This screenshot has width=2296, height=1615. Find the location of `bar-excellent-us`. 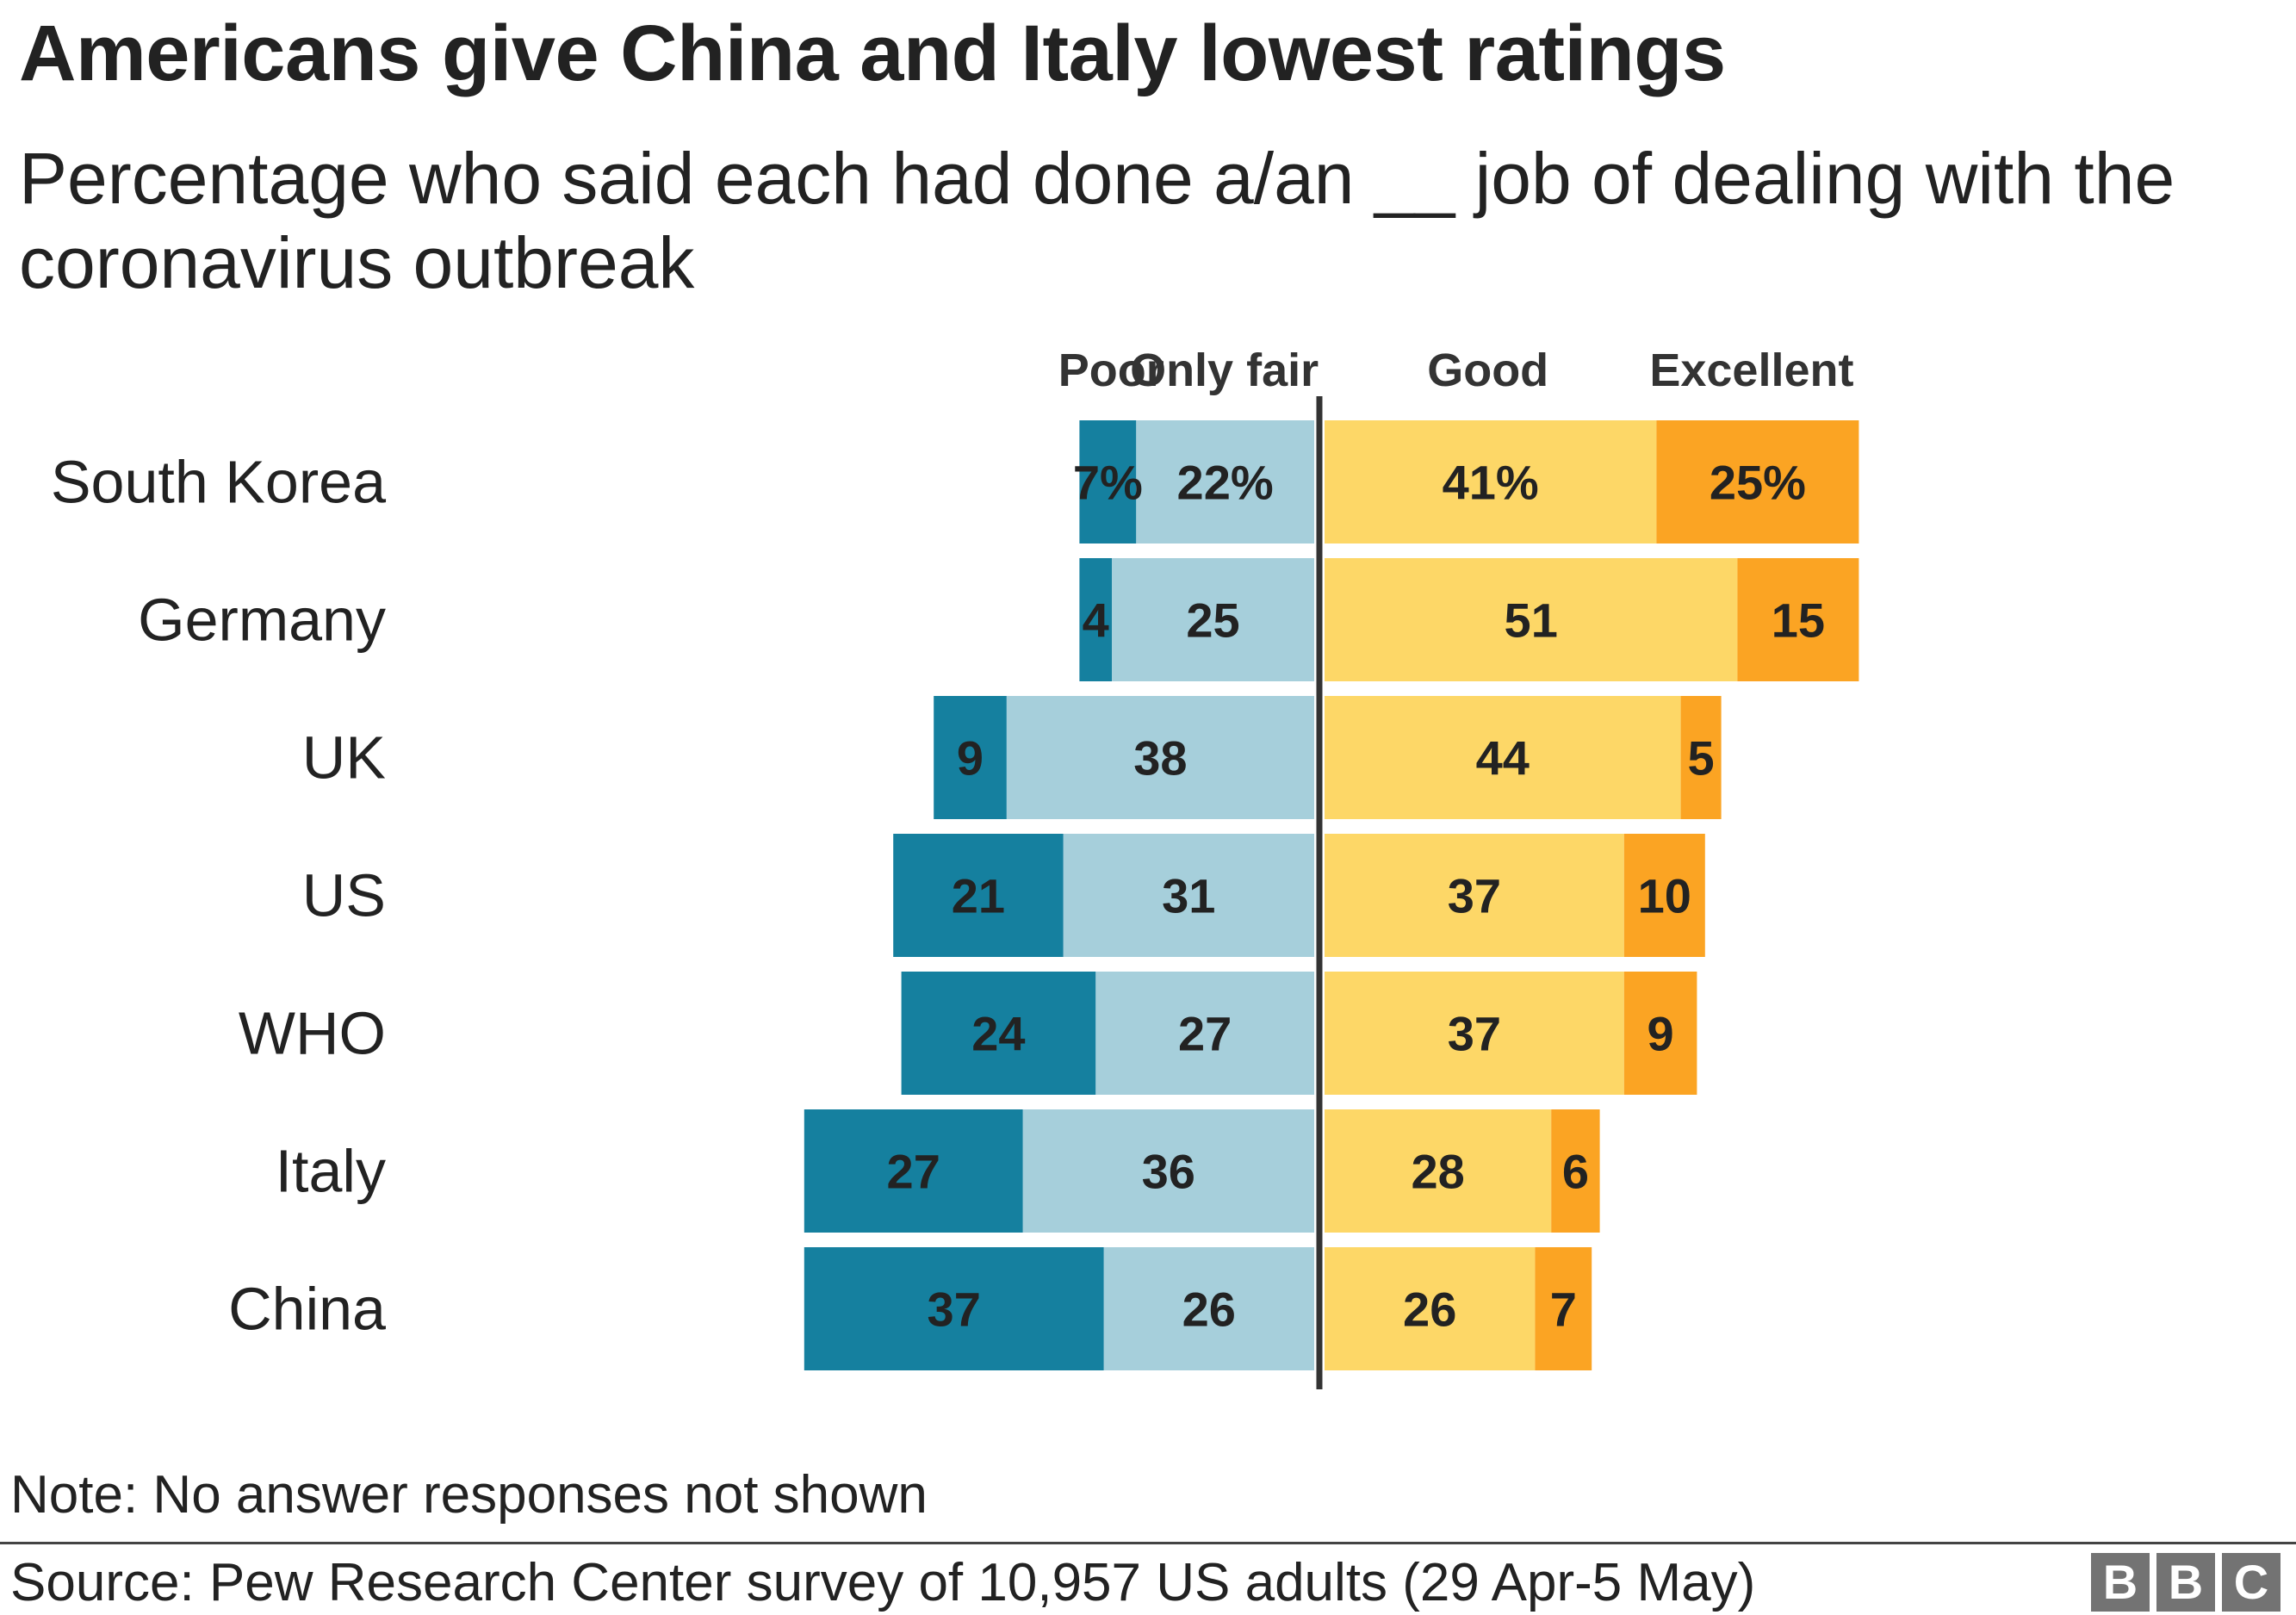

bar-excellent-us is located at coordinates (1664, 896).